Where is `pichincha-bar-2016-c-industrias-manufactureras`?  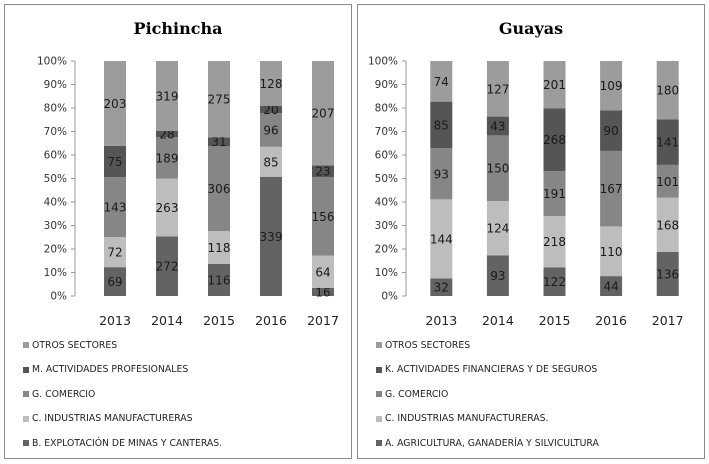 pichincha-bar-2016-c-industrias-manufactureras is located at coordinates (271, 161).